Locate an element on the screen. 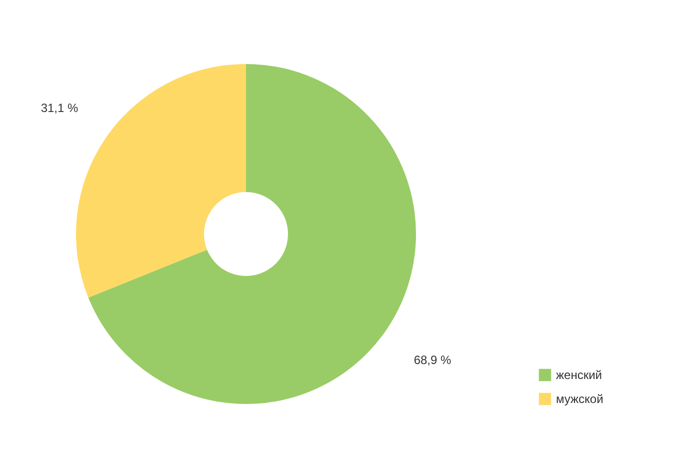  legend-label: мужской is located at coordinates (580, 399).